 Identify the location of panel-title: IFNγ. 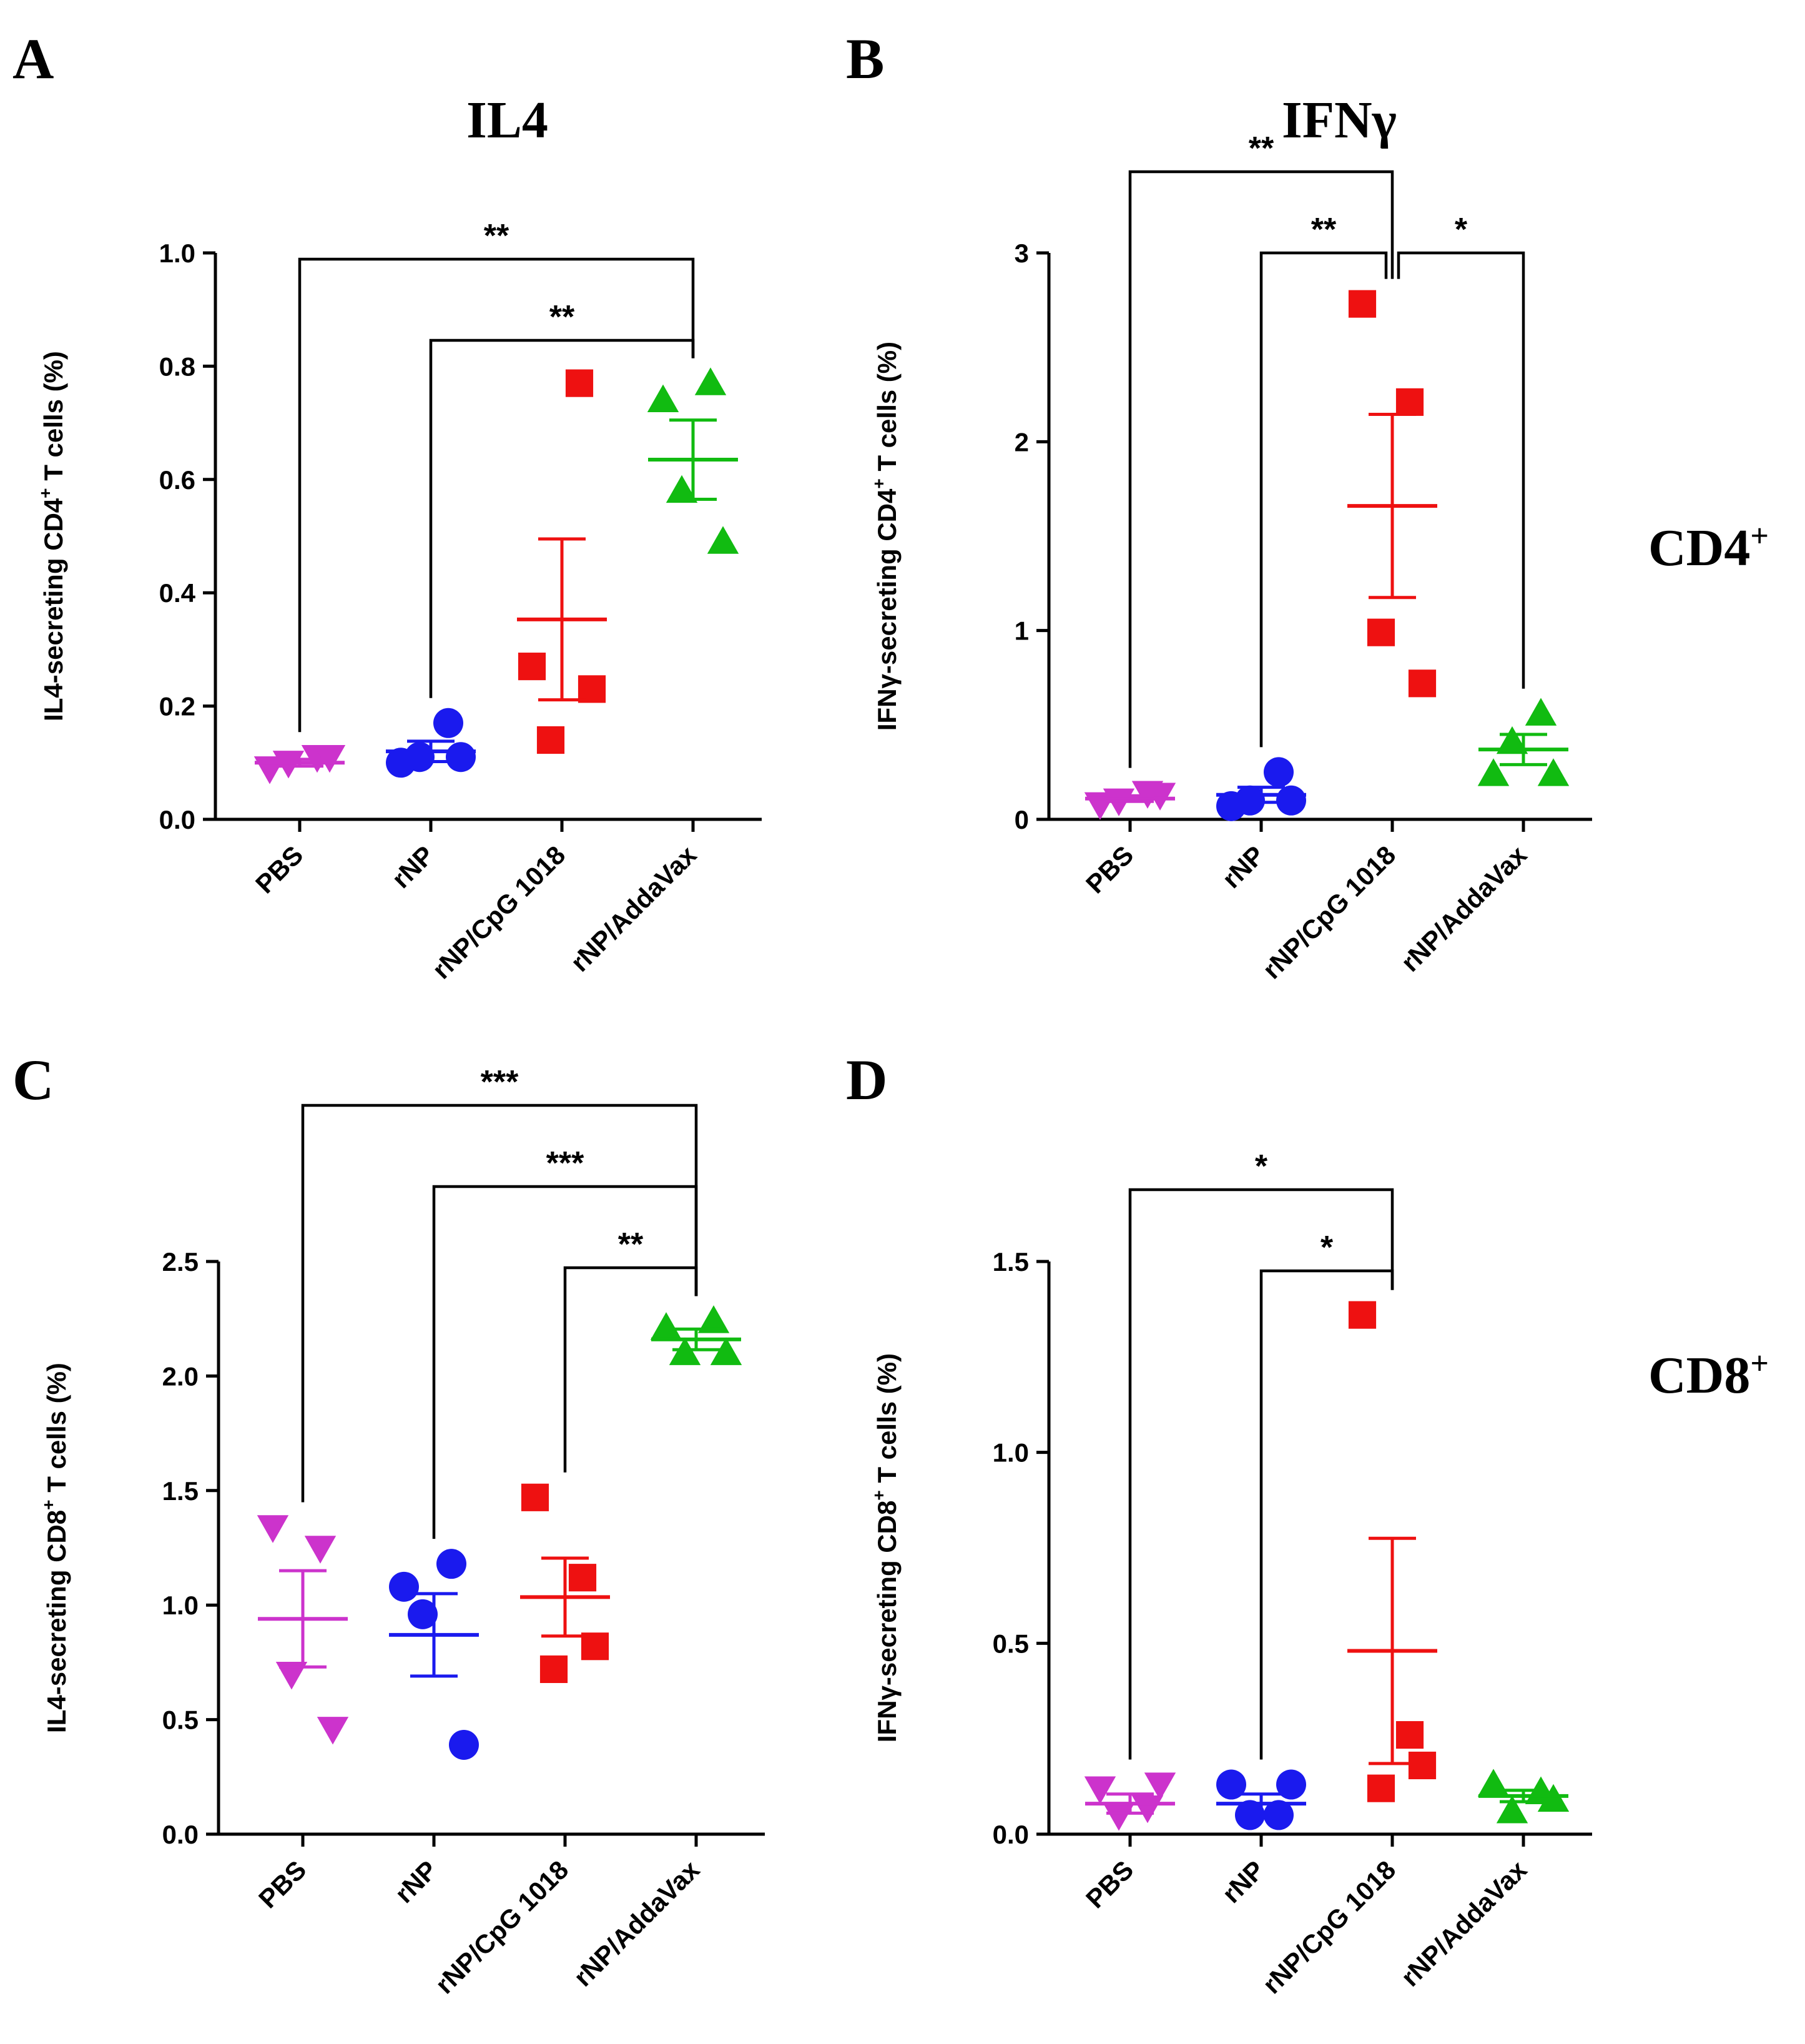
(1339, 120).